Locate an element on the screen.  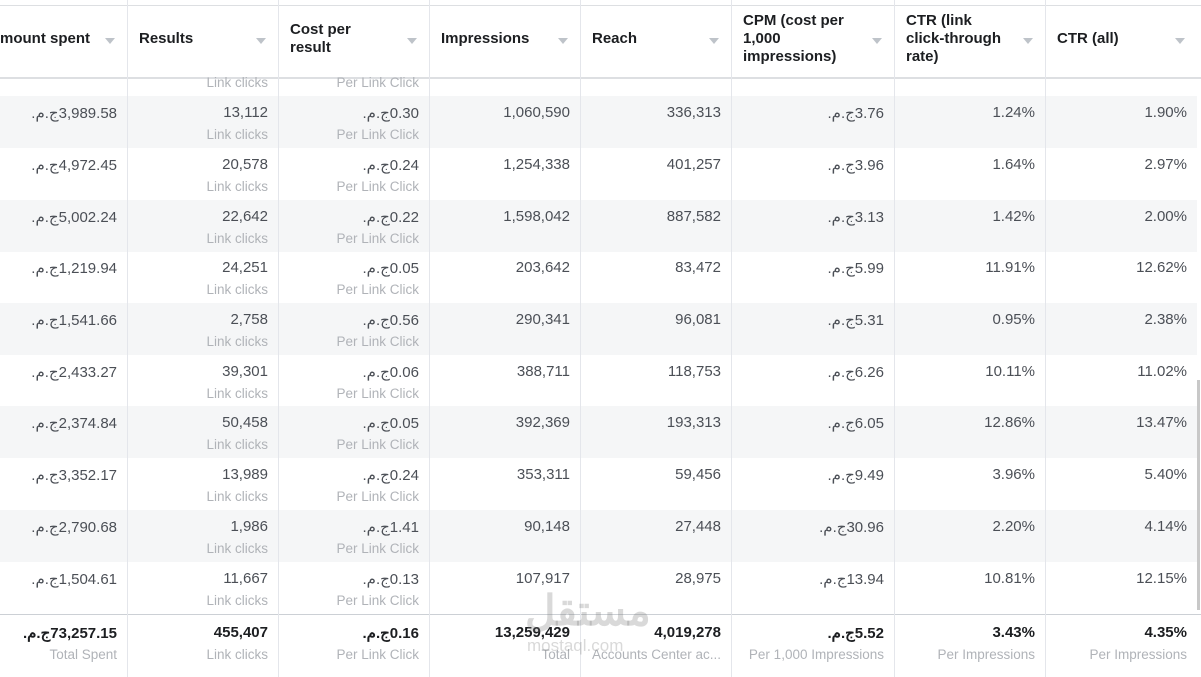
table-cell: 0.06ج.م. Per Link Click is located at coordinates (353, 381).